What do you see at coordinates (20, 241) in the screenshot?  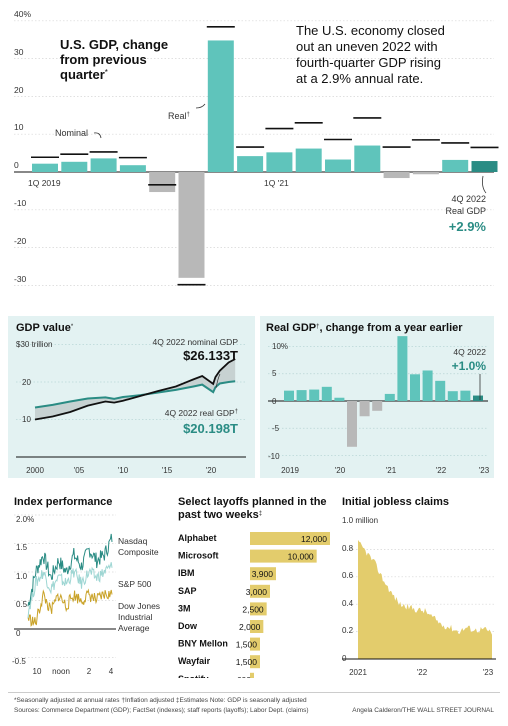 I see `top-ytick-neg20: -20` at bounding box center [20, 241].